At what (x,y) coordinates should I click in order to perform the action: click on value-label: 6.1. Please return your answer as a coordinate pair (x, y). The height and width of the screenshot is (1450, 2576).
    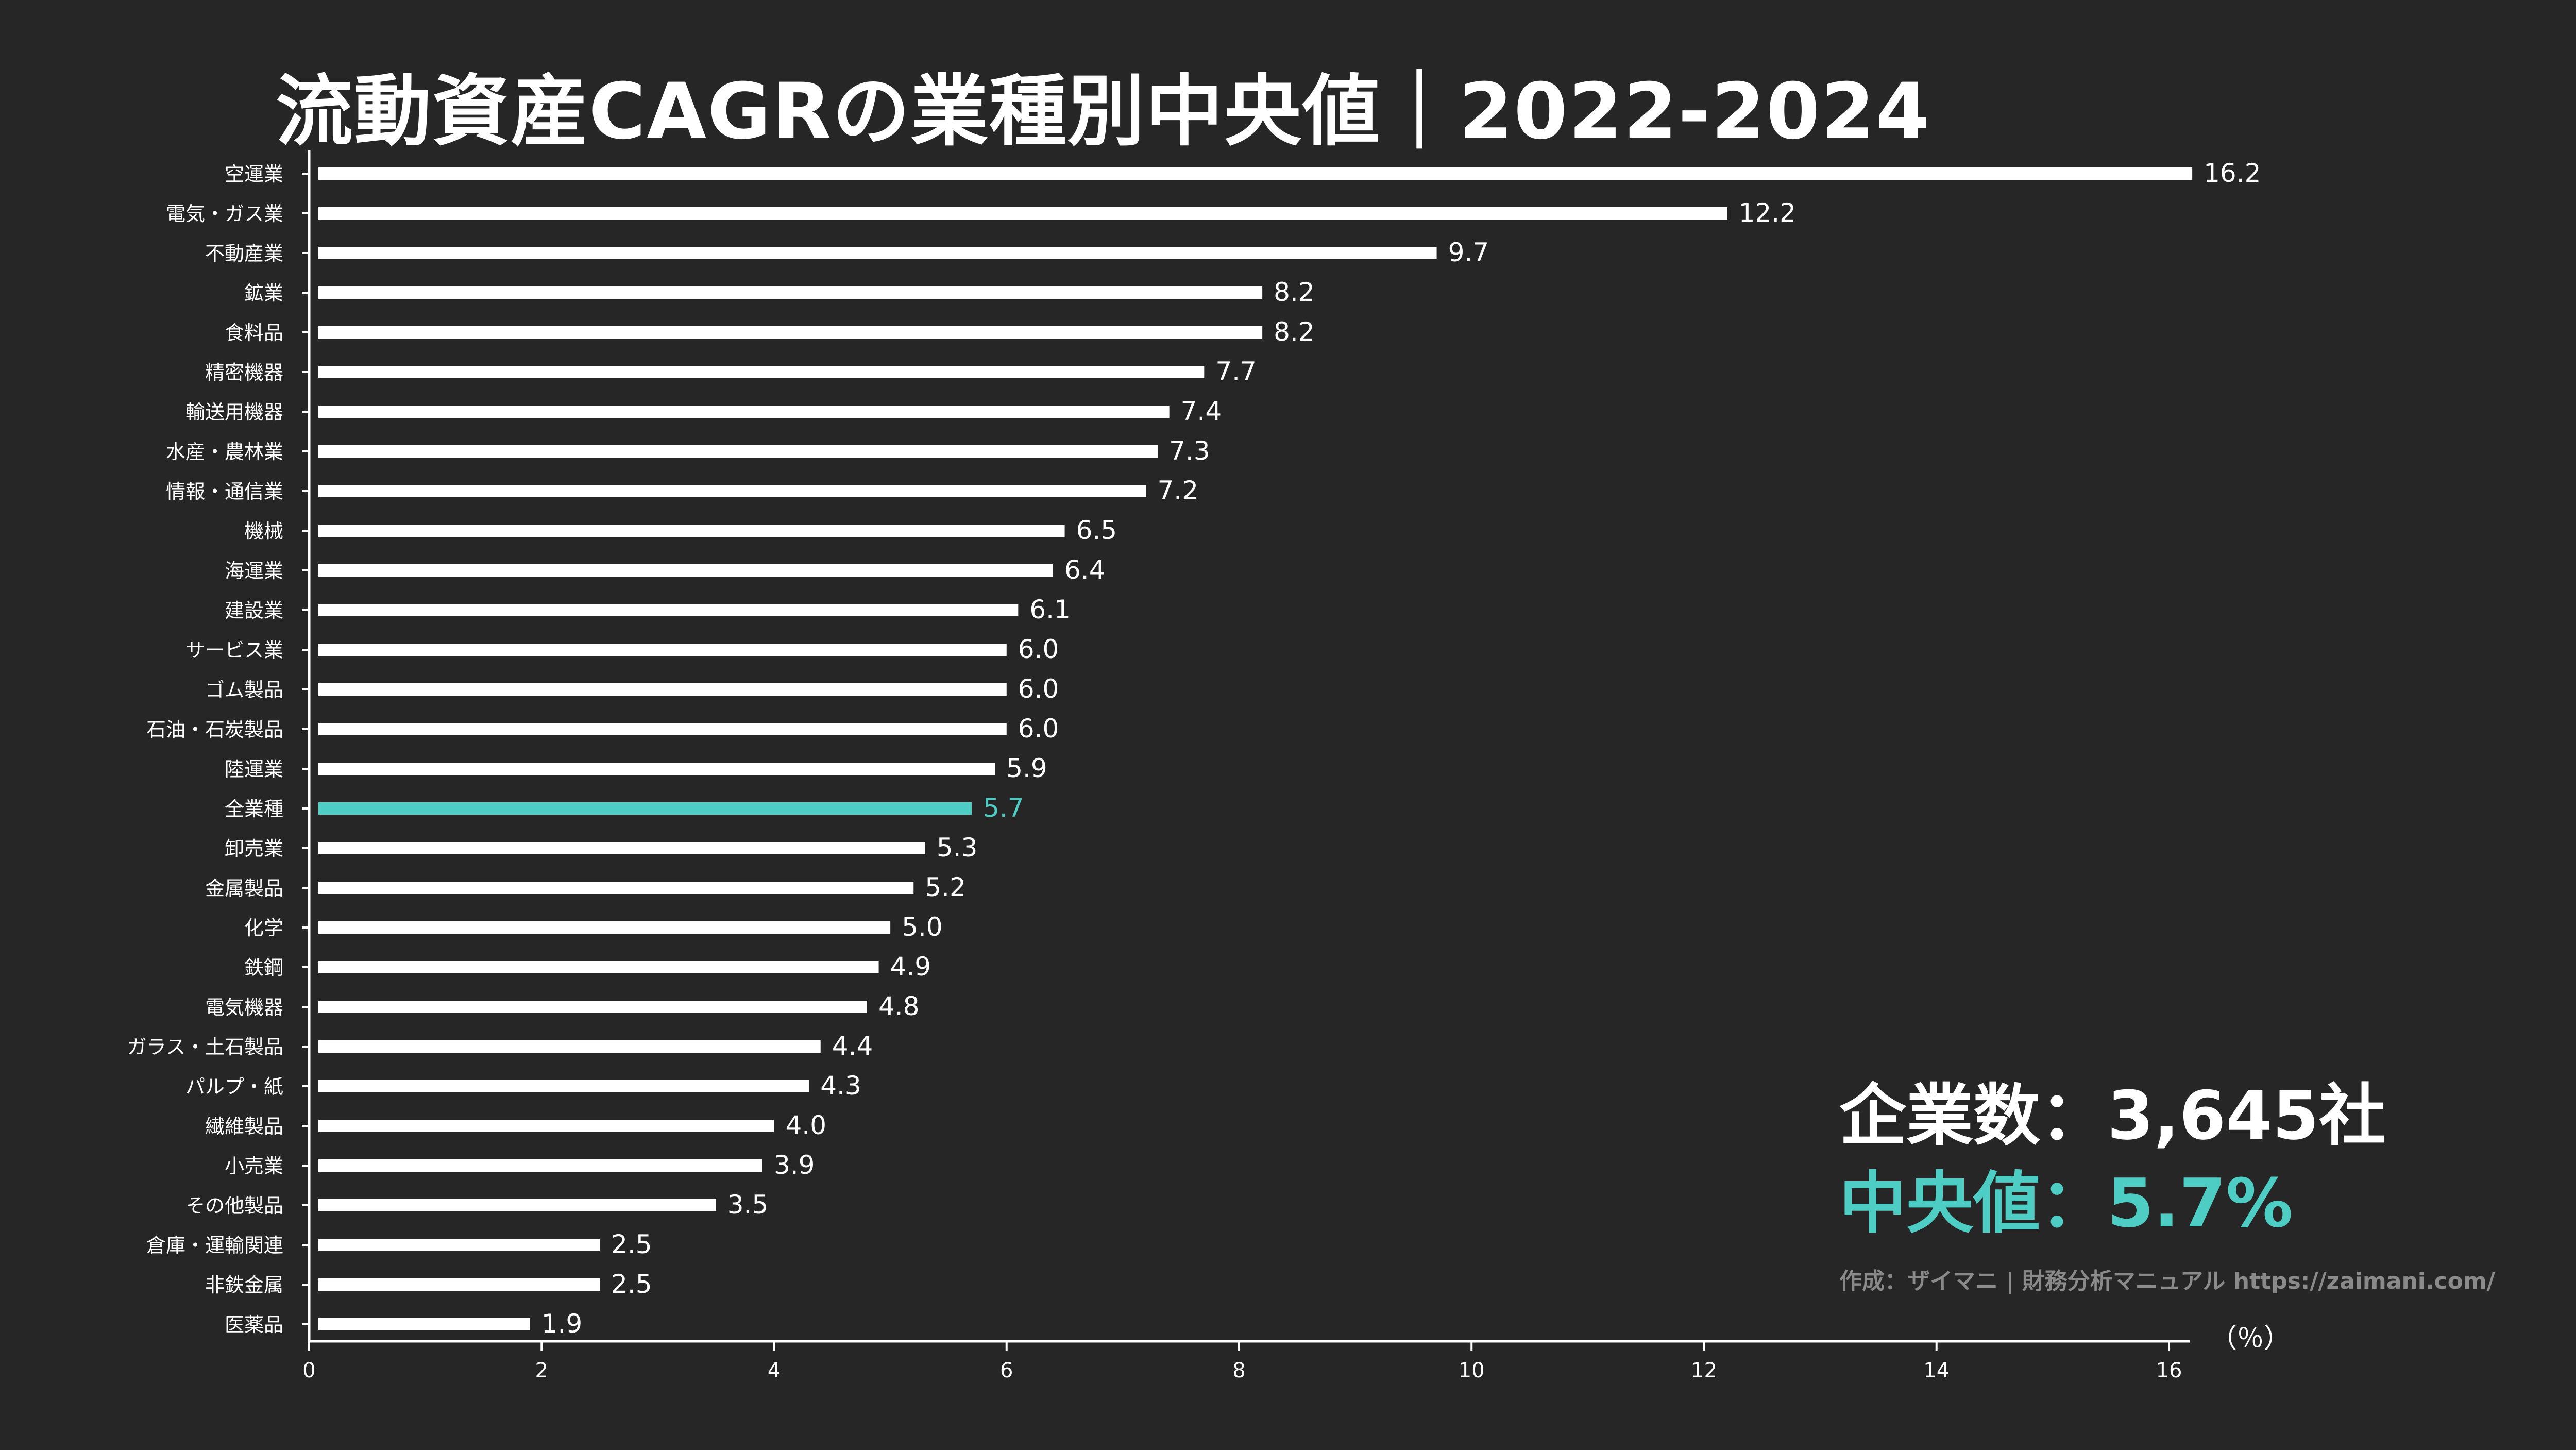
    Looking at the image, I should click on (1050, 610).